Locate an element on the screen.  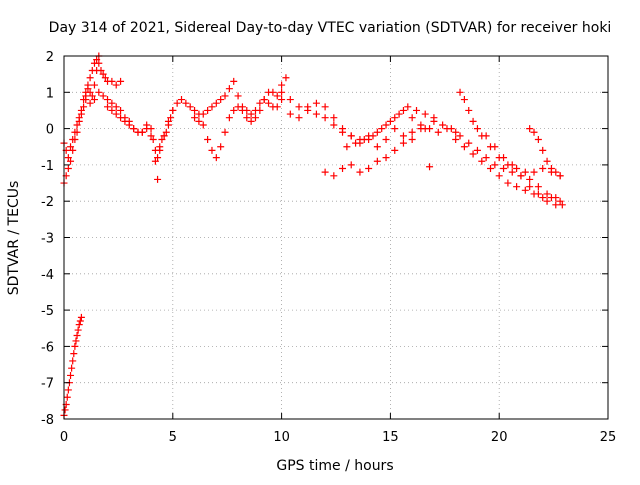
y-tick-label: -1 is located at coordinates (47, 166).